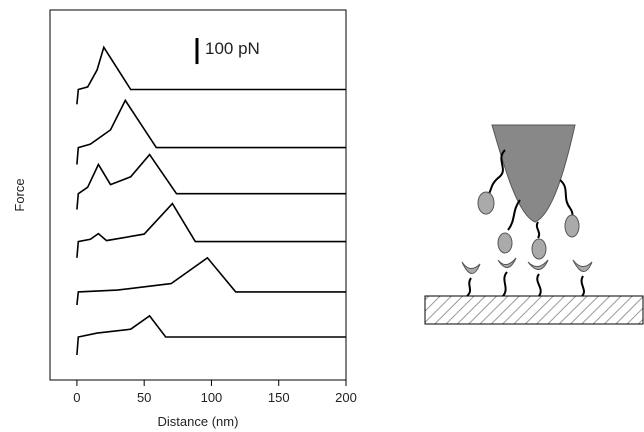 The image size is (644, 432). Describe the element at coordinates (76, 397) in the screenshot. I see `x-tick-label: 0` at that location.